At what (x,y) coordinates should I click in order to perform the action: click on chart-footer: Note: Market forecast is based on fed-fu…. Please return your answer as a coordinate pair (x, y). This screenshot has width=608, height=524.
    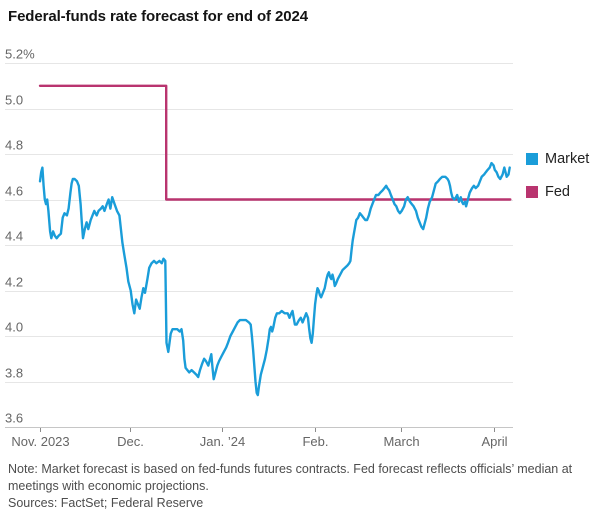
    Looking at the image, I should click on (306, 486).